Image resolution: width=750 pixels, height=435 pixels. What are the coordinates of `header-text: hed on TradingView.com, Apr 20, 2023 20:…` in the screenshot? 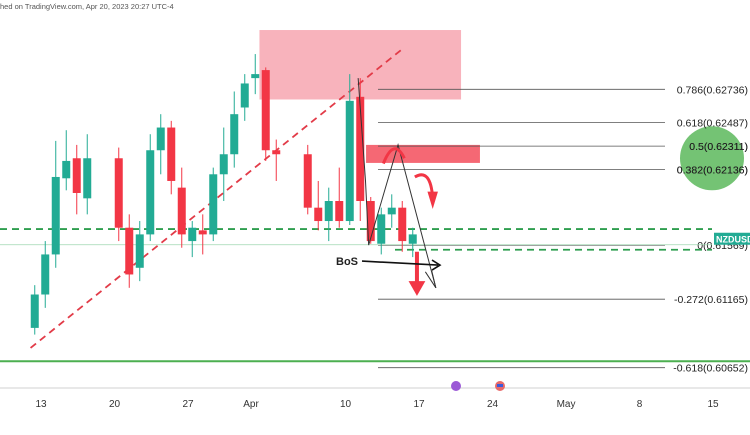 It's located at (87, 6).